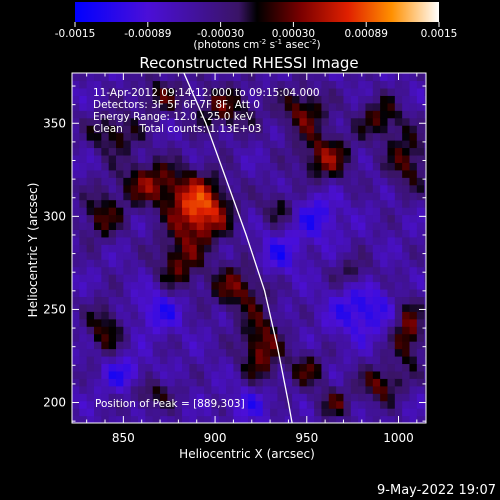 The width and height of the screenshot is (500, 500). Describe the element at coordinates (220, 34) in the screenshot. I see `colorbar-tick-label: -0.00030` at that location.